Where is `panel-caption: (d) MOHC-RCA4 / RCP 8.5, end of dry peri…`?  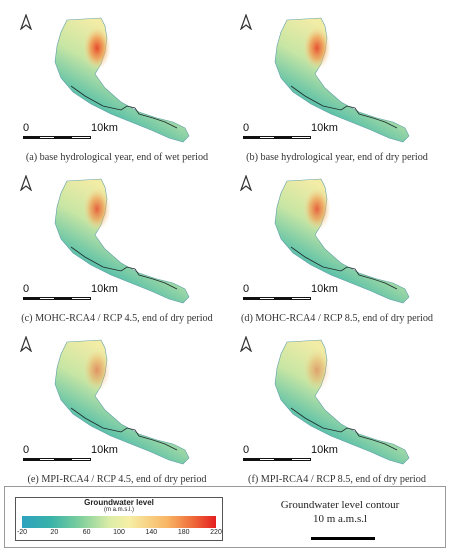
panel-caption: (d) MOHC-RCA4 / RCP 8.5, end of dry peri… is located at coordinates (337, 318).